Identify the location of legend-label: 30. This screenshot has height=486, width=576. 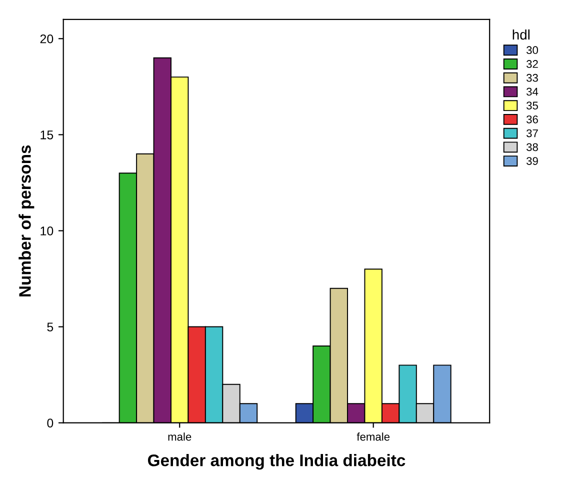
(532, 50).